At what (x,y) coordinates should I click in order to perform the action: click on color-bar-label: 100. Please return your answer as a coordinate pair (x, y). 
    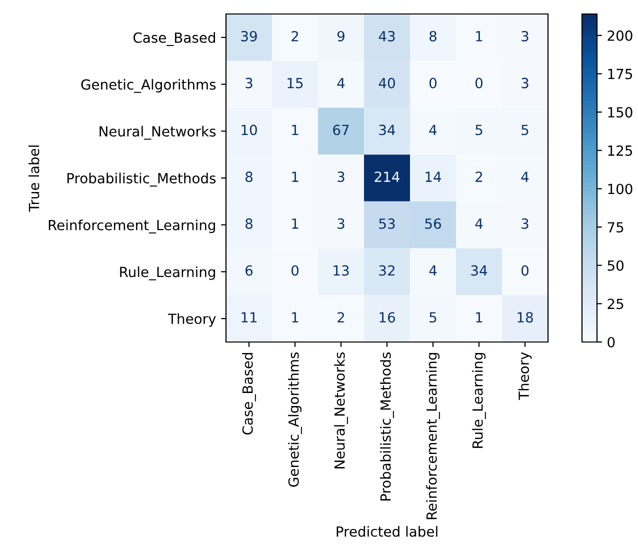
    Looking at the image, I should click on (620, 189).